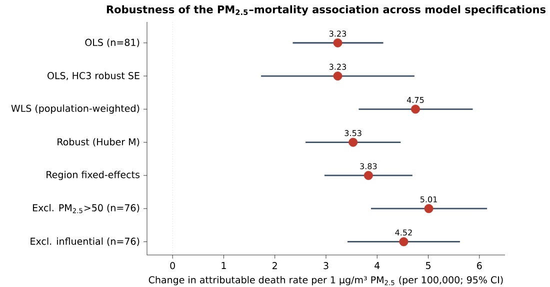 This screenshot has width=550, height=287. What do you see at coordinates (325, 281) in the screenshot?
I see `x-axis-title: Change in attributable death rate per 1 µg/m³ PM$_{2.5}$ (per 100,000; 95% CI)` at bounding box center [325, 281].